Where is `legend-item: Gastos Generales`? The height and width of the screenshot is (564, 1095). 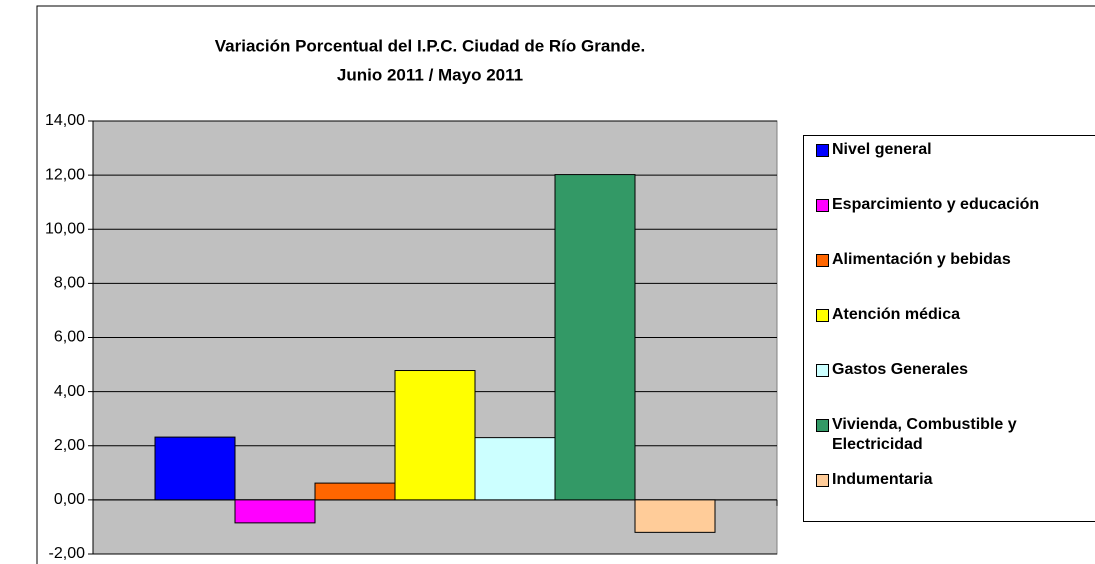
legend-item: Gastos Generales is located at coordinates (955, 387).